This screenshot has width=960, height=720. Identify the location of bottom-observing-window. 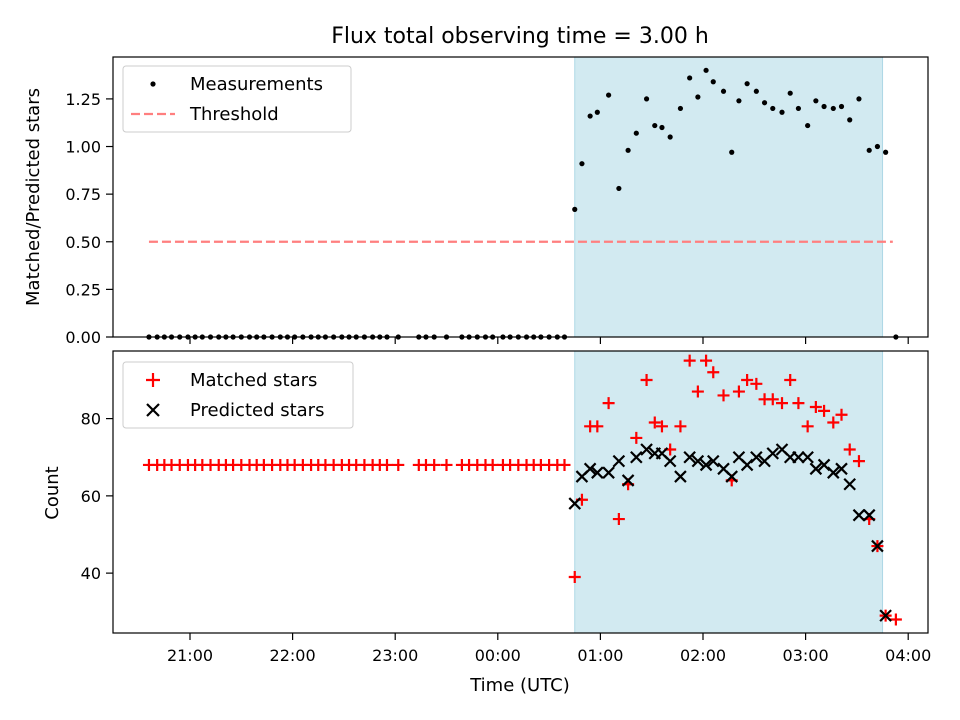
(729, 492).